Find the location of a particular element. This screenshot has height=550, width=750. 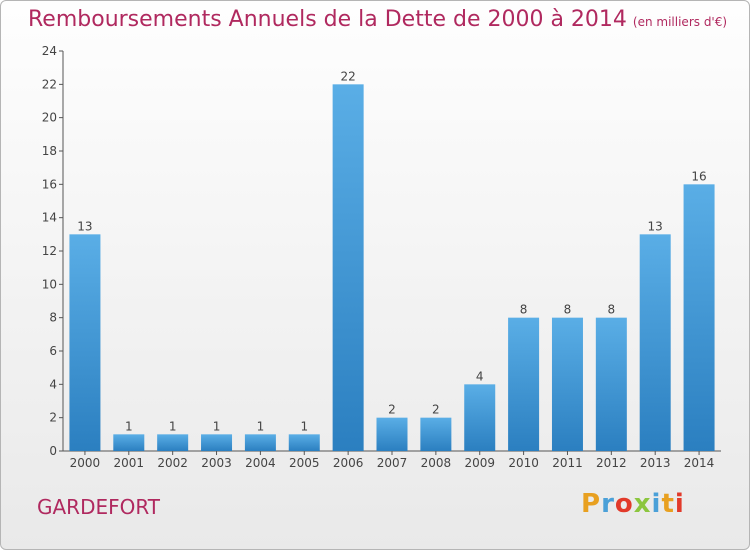

y-tick-label: 18 is located at coordinates (49, 151).